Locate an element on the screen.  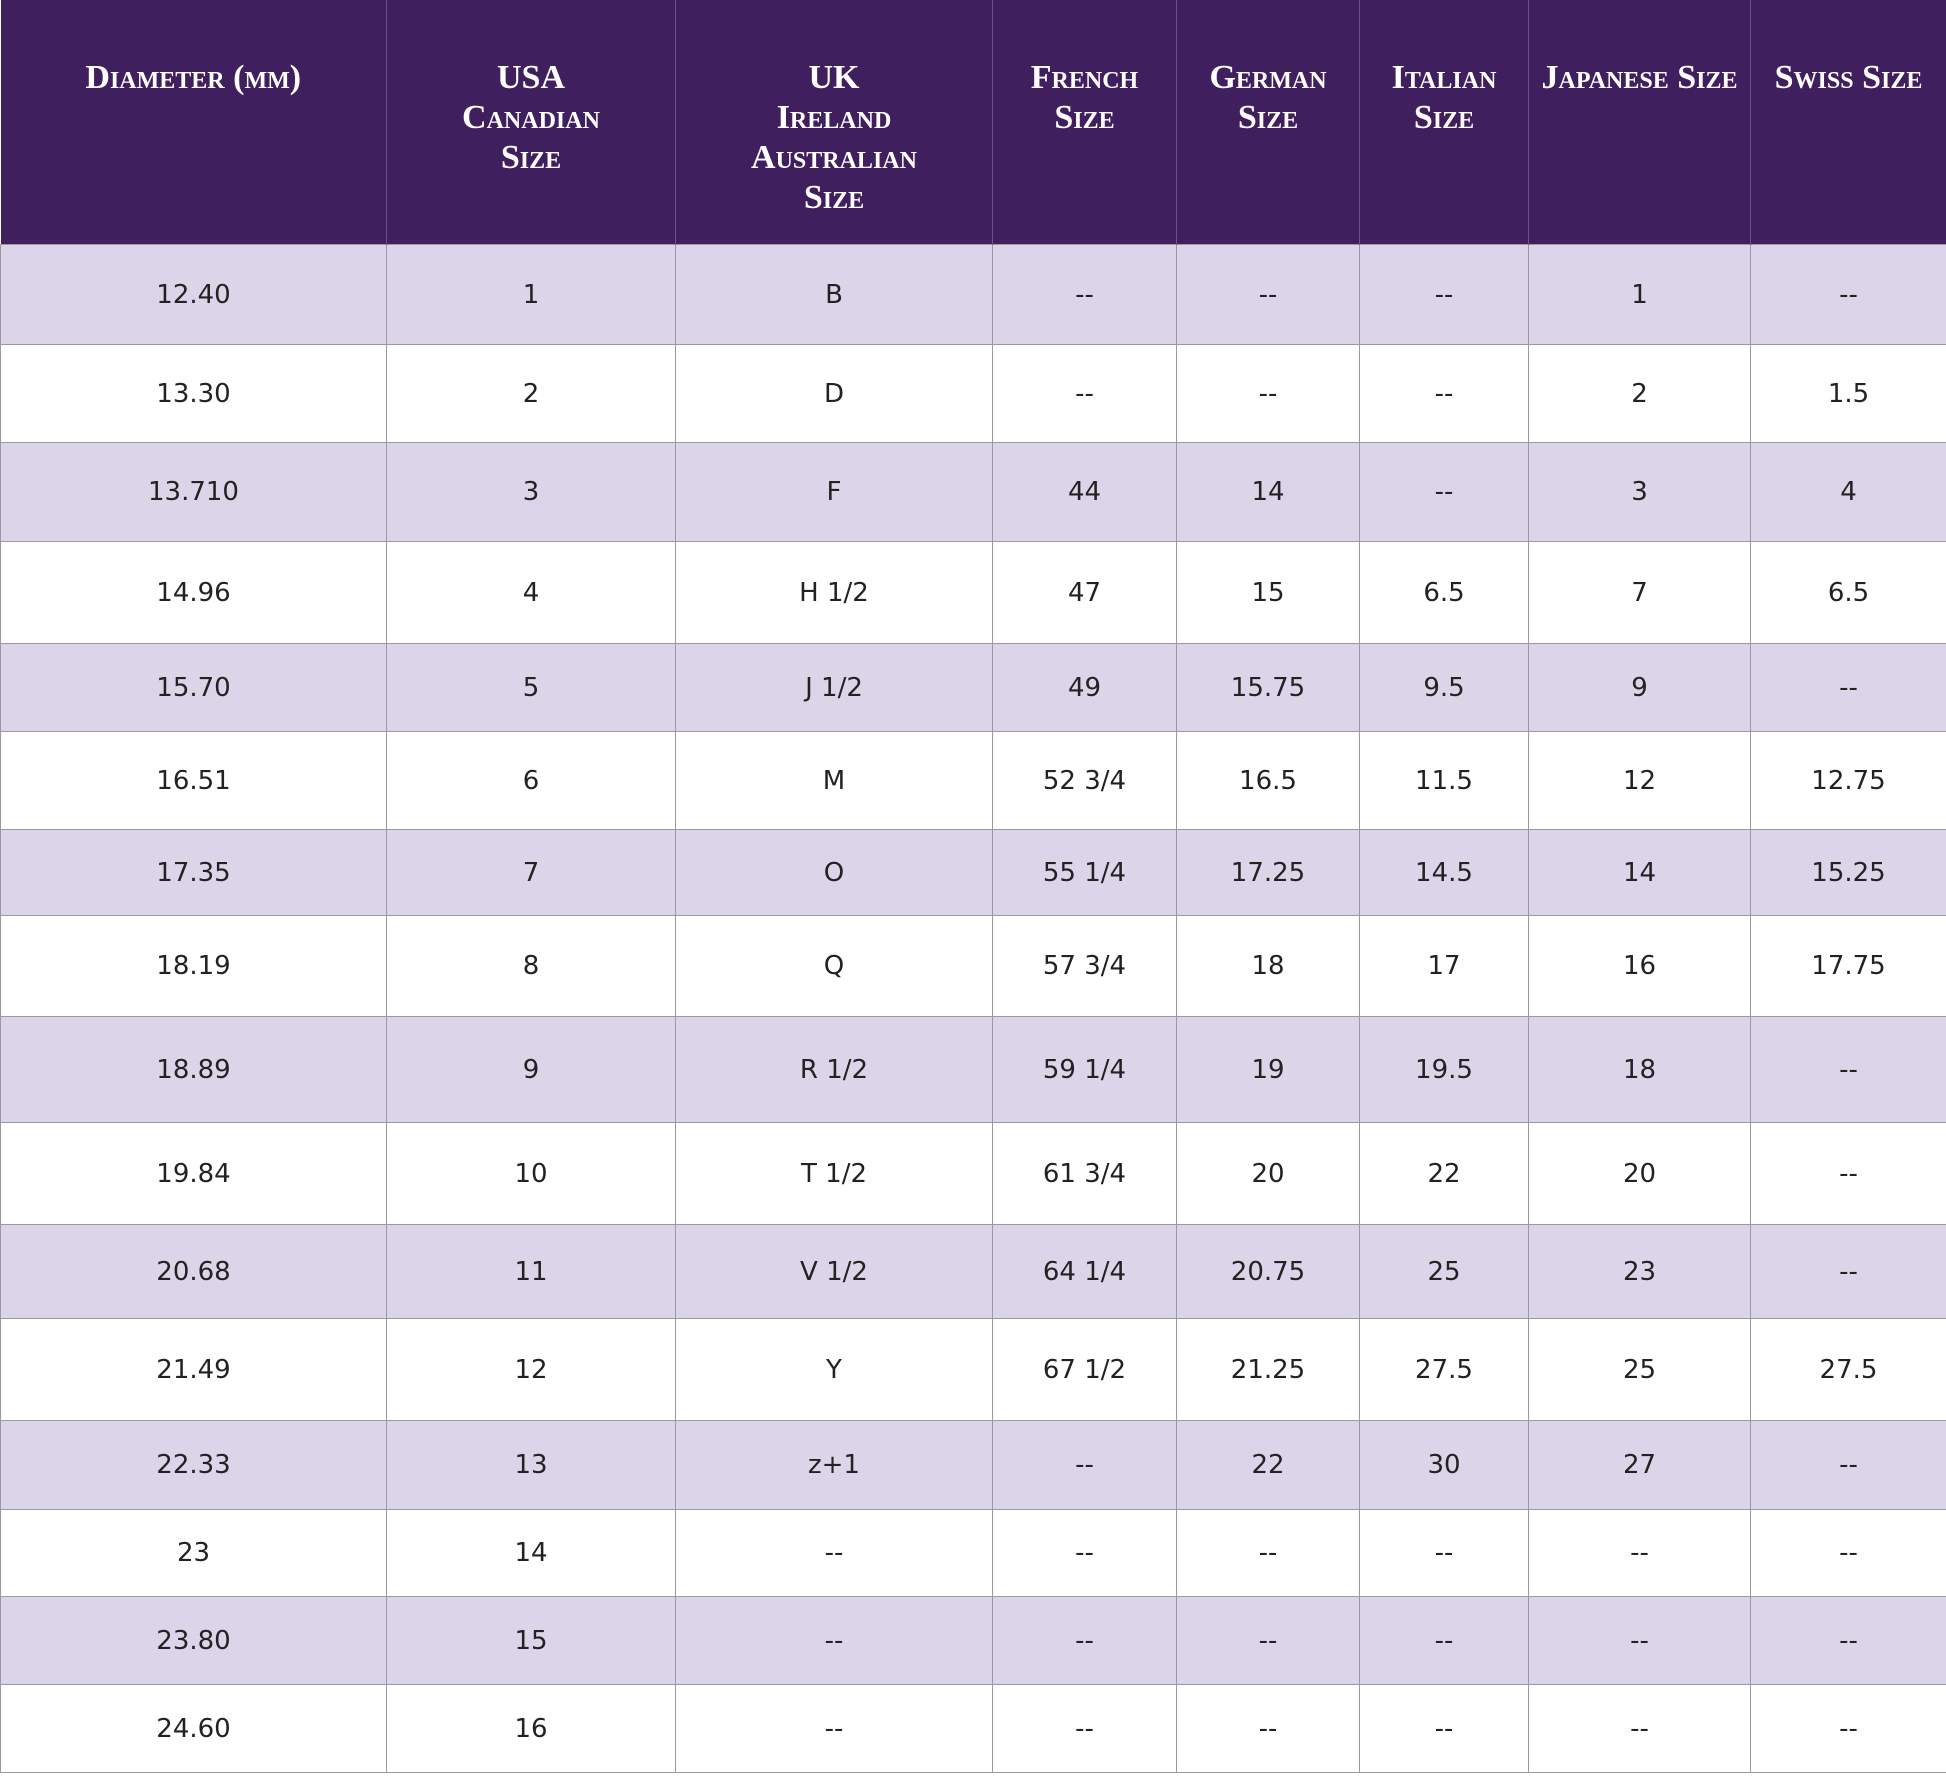
table-cell: 30 is located at coordinates (1444, 1465).